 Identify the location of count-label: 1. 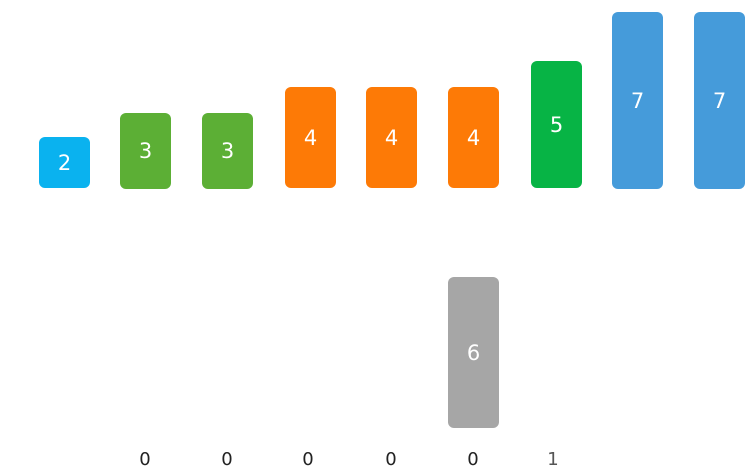
(553, 458).